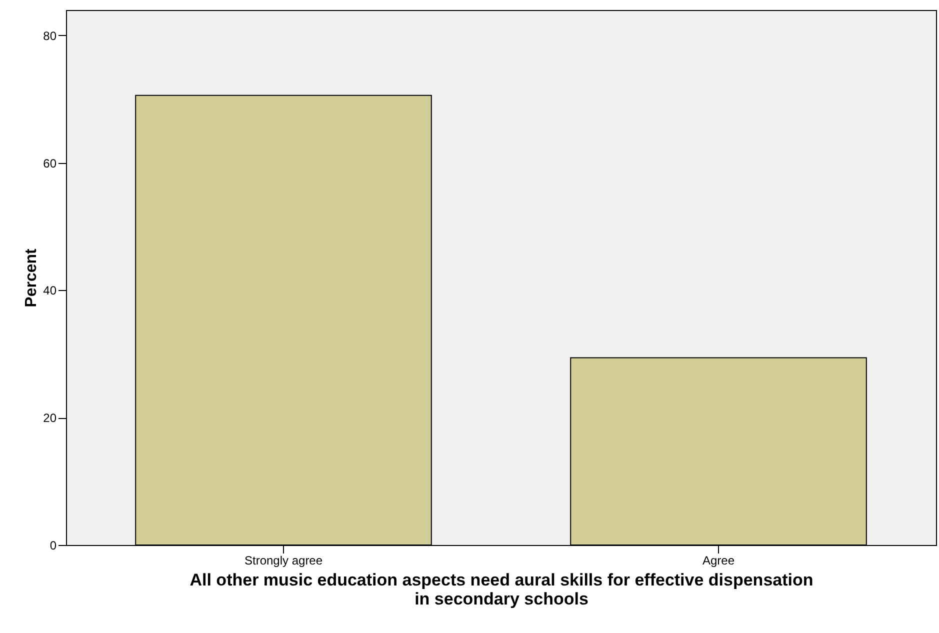 The image size is (939, 633). I want to click on y-axis-title: Percent, so click(31, 278).